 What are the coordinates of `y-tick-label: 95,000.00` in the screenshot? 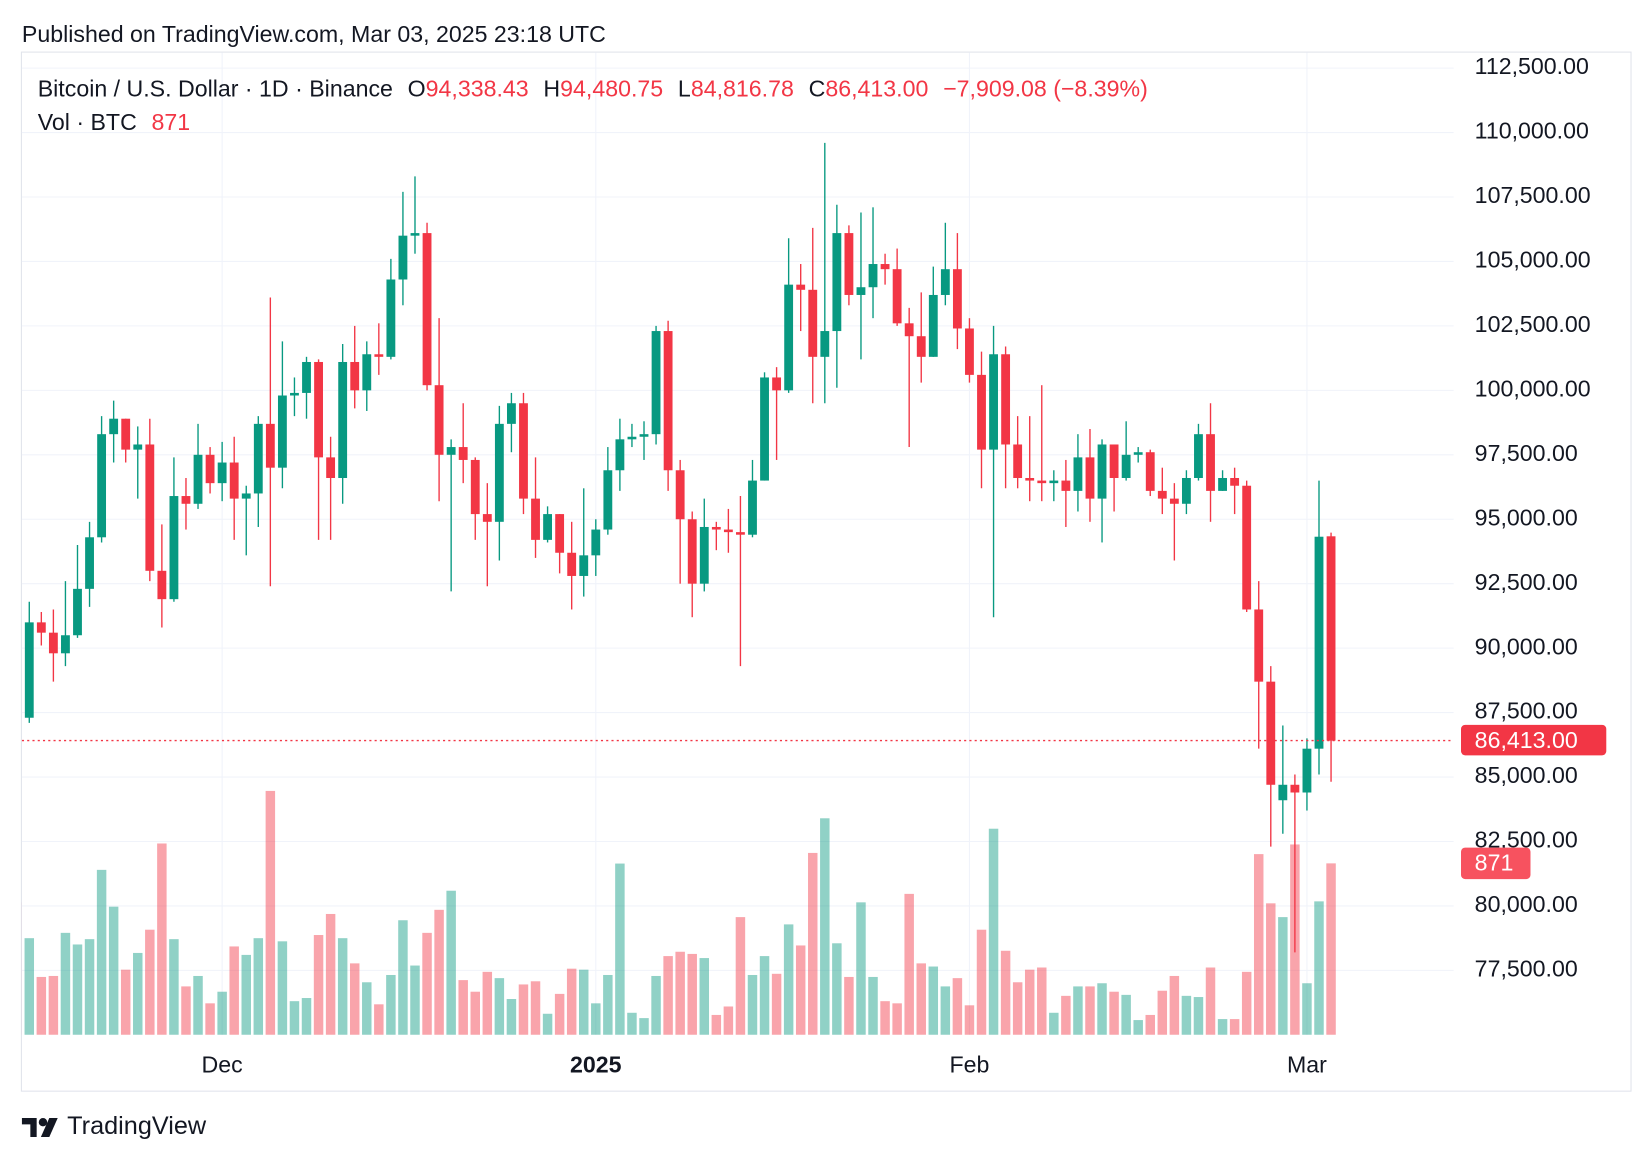 It's located at (1526, 517).